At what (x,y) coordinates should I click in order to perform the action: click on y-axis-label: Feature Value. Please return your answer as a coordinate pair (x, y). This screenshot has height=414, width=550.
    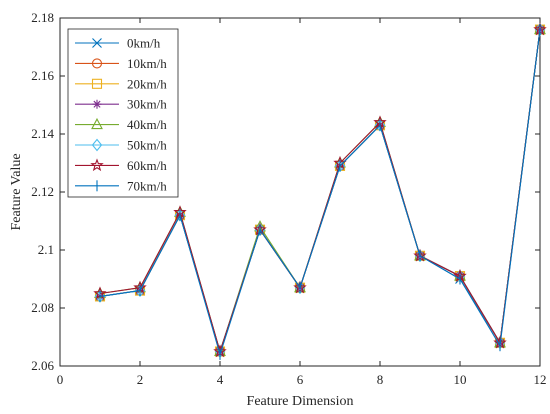
    Looking at the image, I should click on (16, 191).